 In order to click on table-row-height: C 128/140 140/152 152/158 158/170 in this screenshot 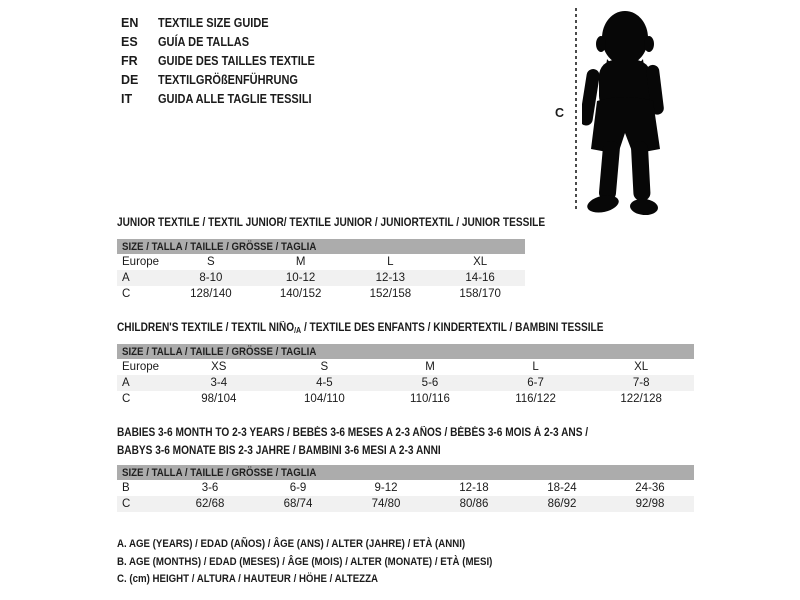, I will do `click(321, 294)`.